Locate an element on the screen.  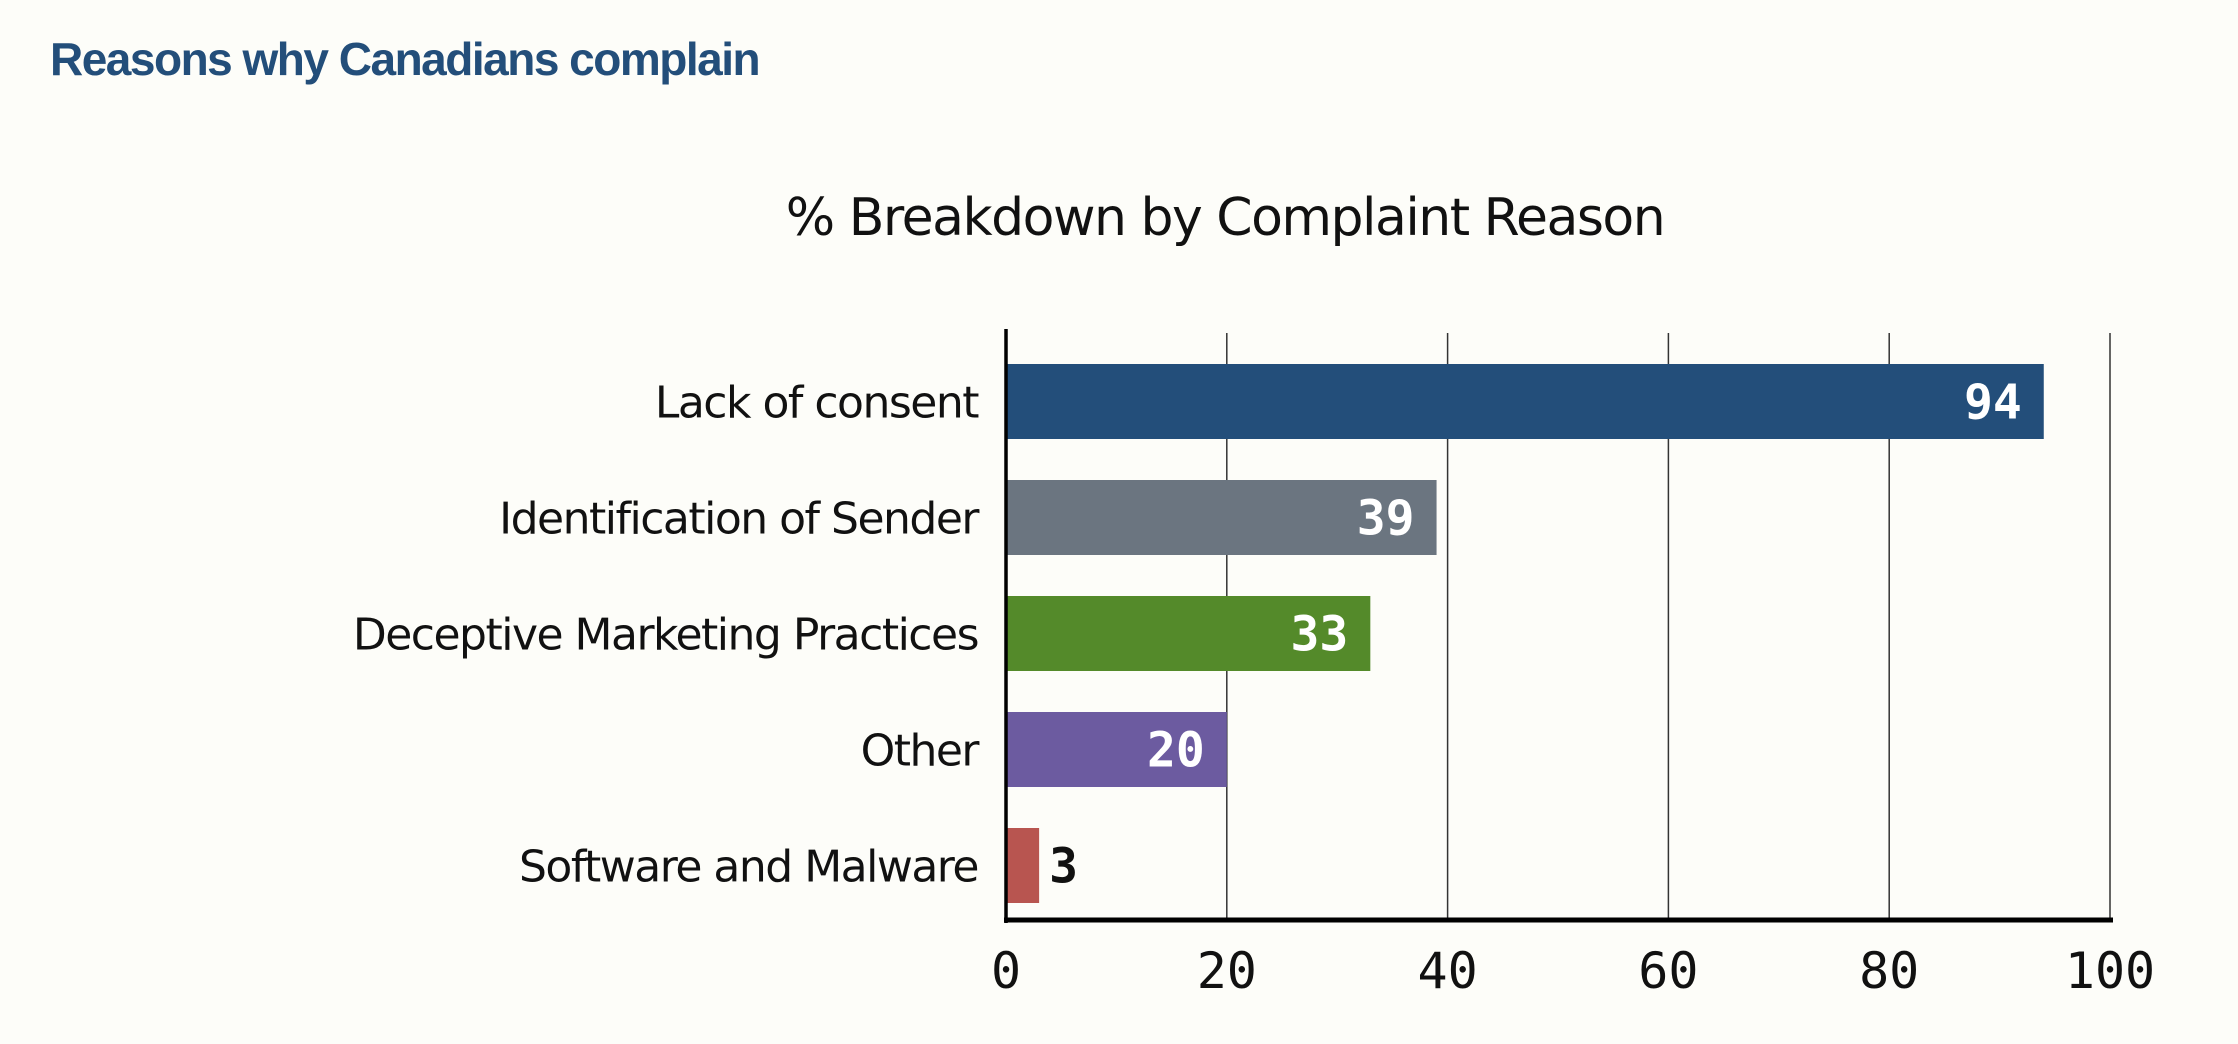
x-tick-label: 20 is located at coordinates (1227, 971).